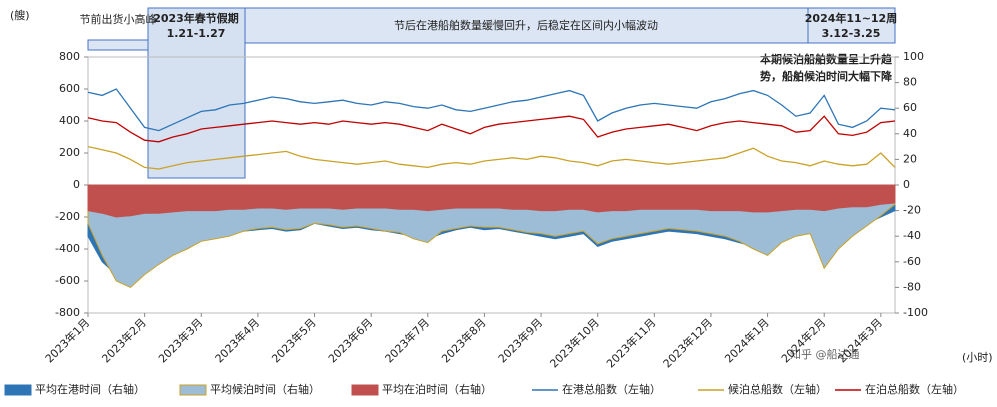  Describe the element at coordinates (407, 340) in the screenshot. I see `x-tick-label: 2023年7月` at that location.